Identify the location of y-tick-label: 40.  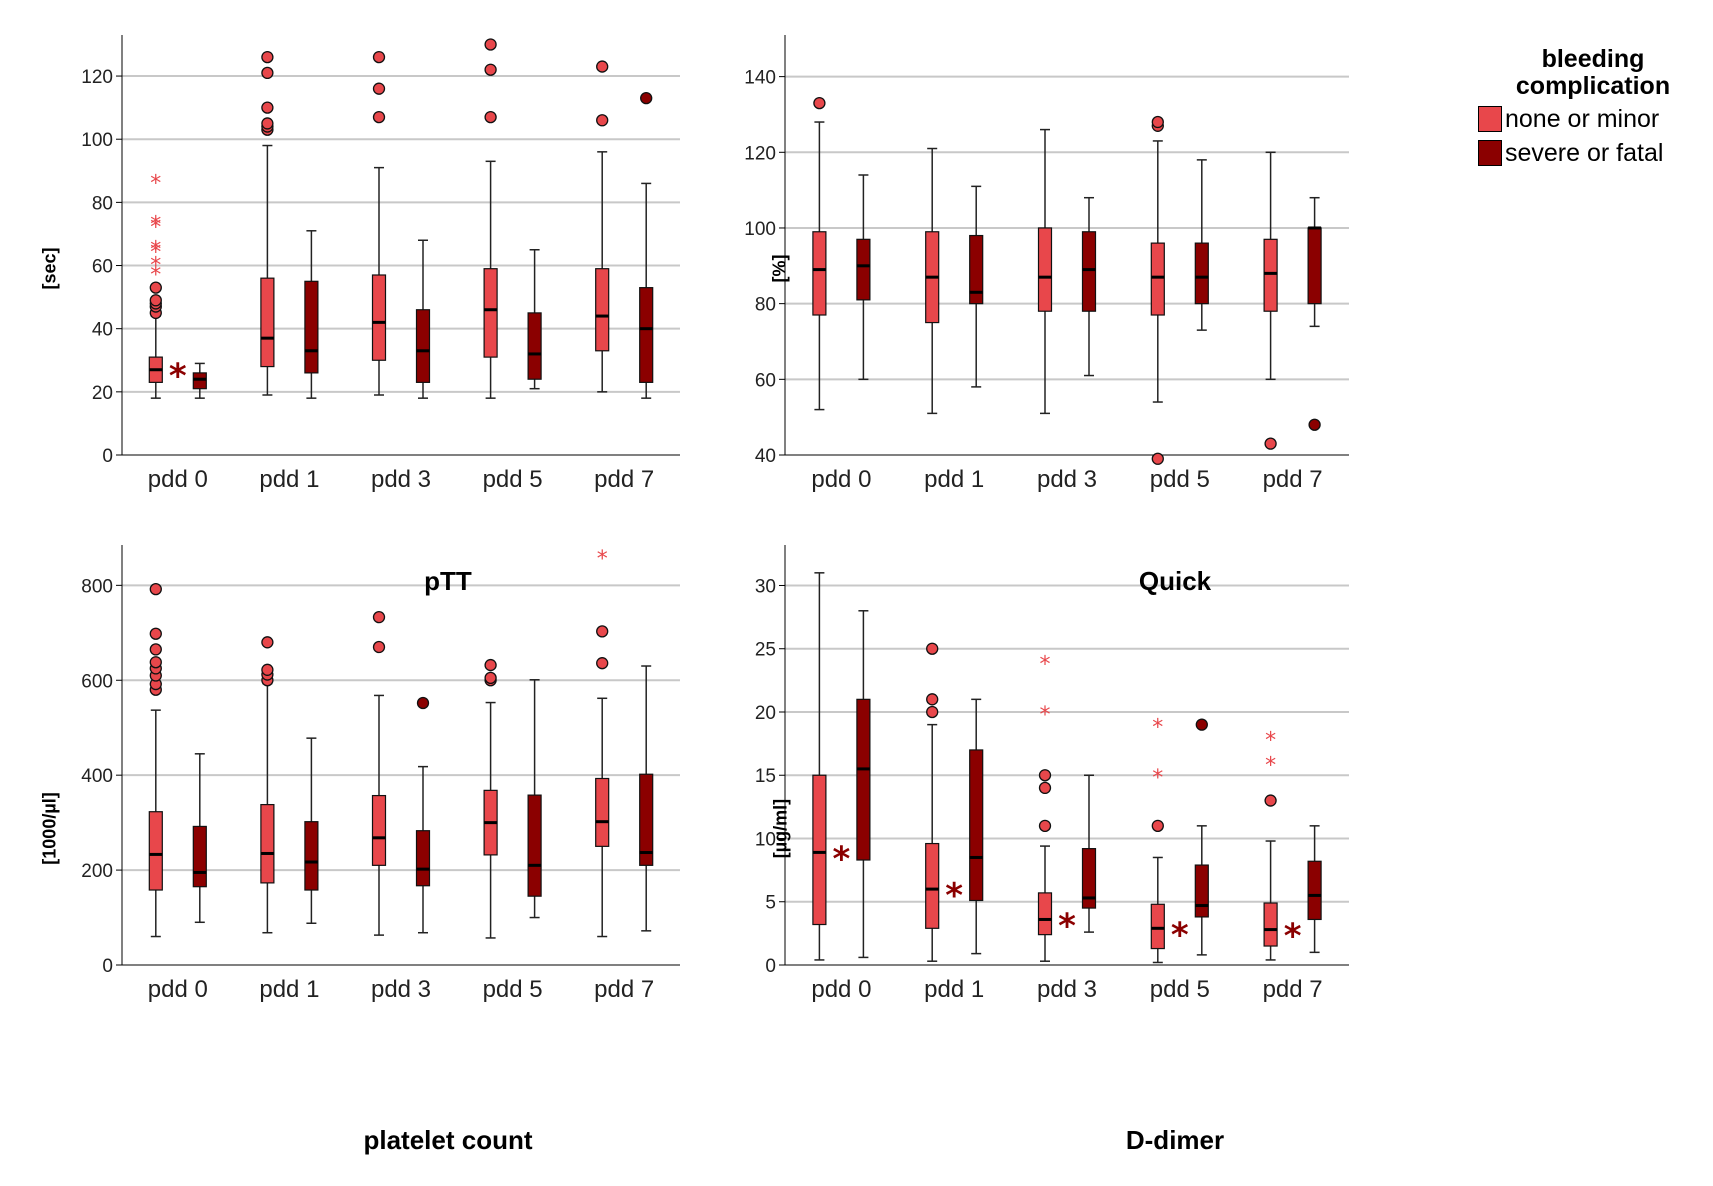
(765, 456).